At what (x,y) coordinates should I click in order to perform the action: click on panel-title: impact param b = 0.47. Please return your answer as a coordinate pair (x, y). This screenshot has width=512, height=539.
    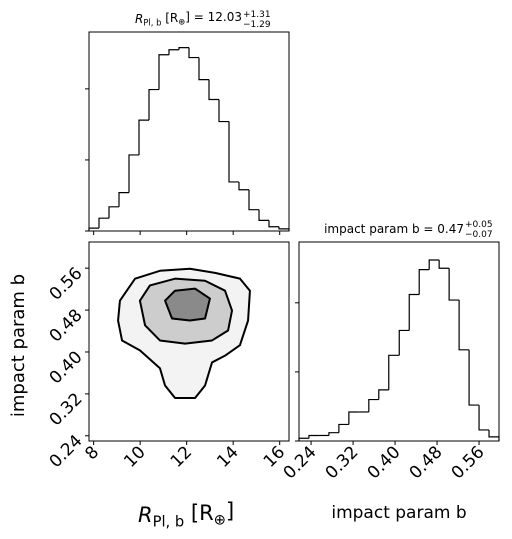
    Looking at the image, I should click on (394, 229).